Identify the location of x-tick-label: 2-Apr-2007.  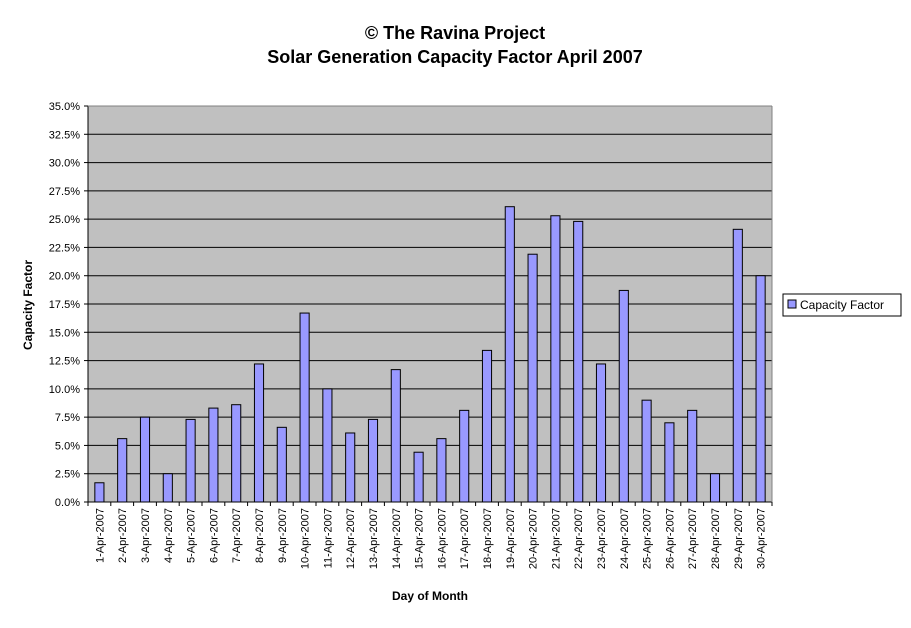
(123, 535).